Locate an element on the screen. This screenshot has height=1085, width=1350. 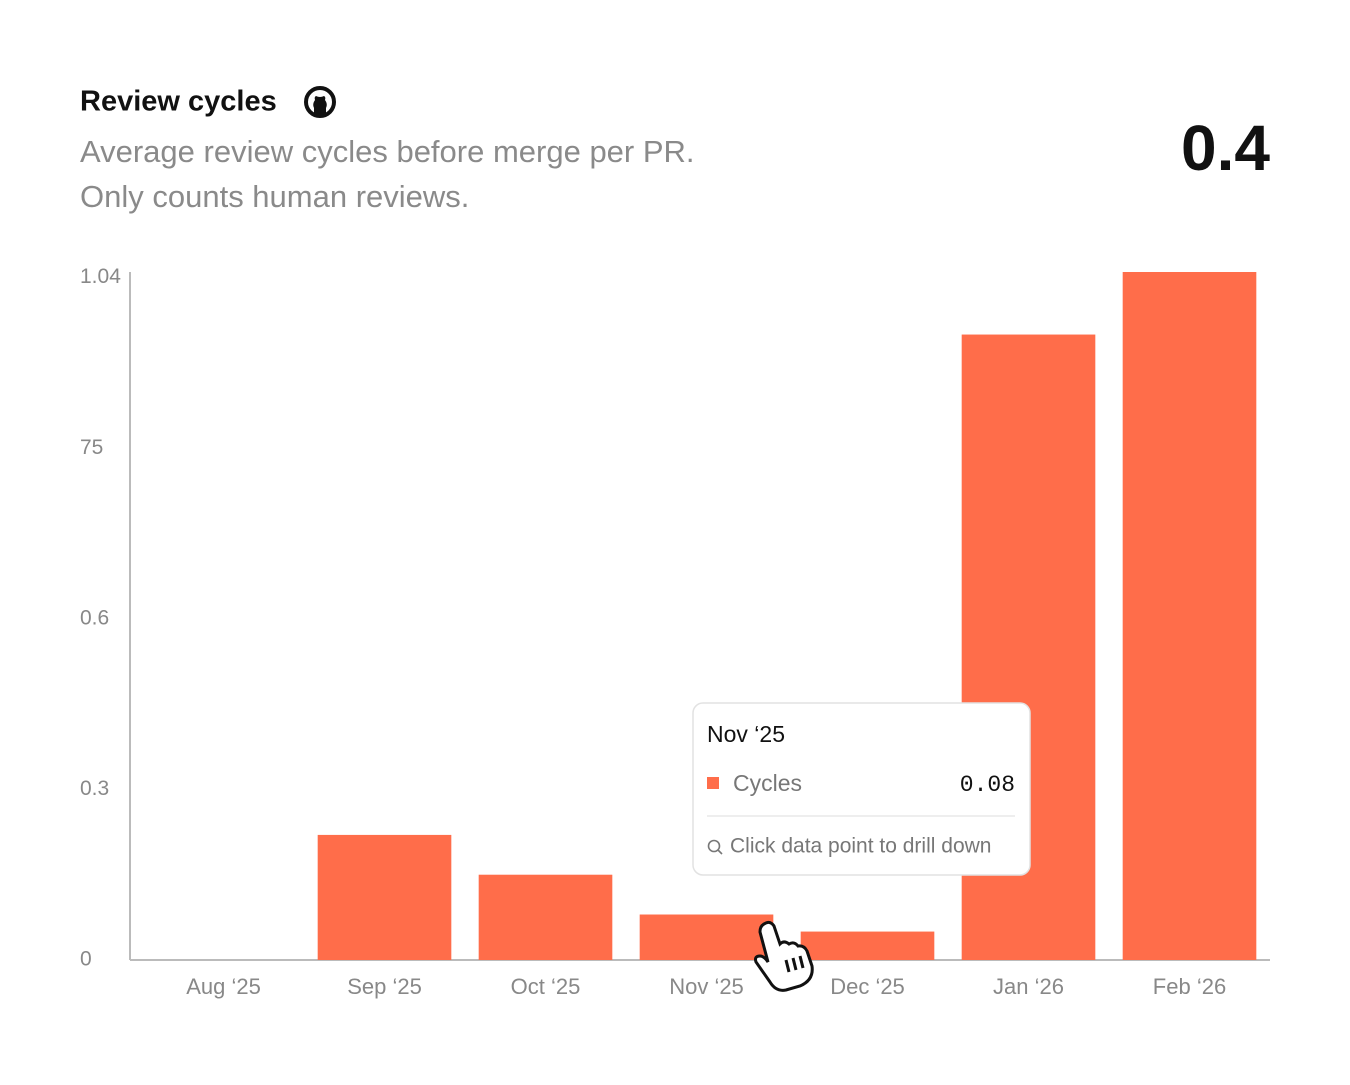
tooltip-hint: Click data point to drill down is located at coordinates (860, 846).